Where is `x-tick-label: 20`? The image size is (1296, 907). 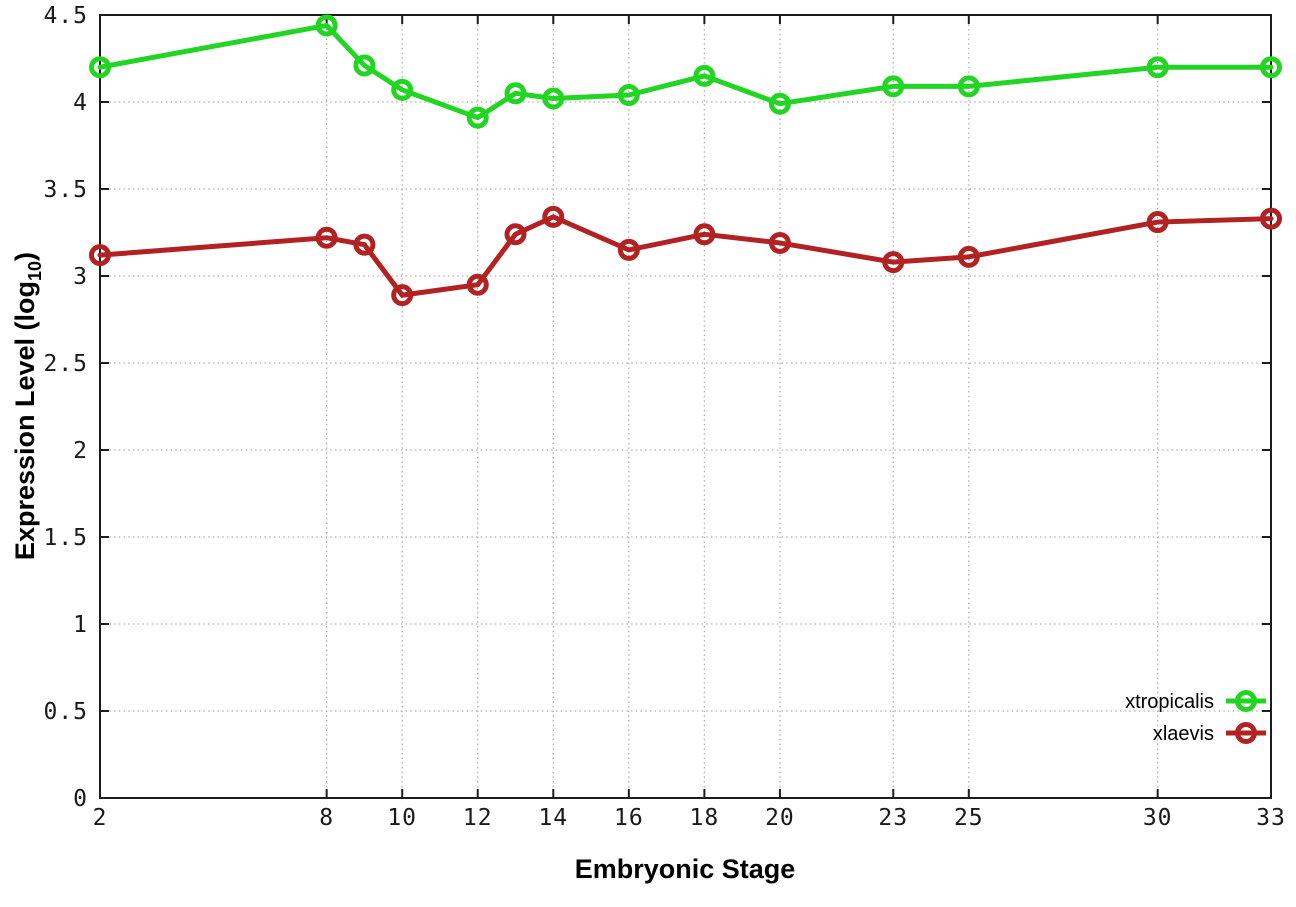
x-tick-label: 20 is located at coordinates (780, 818).